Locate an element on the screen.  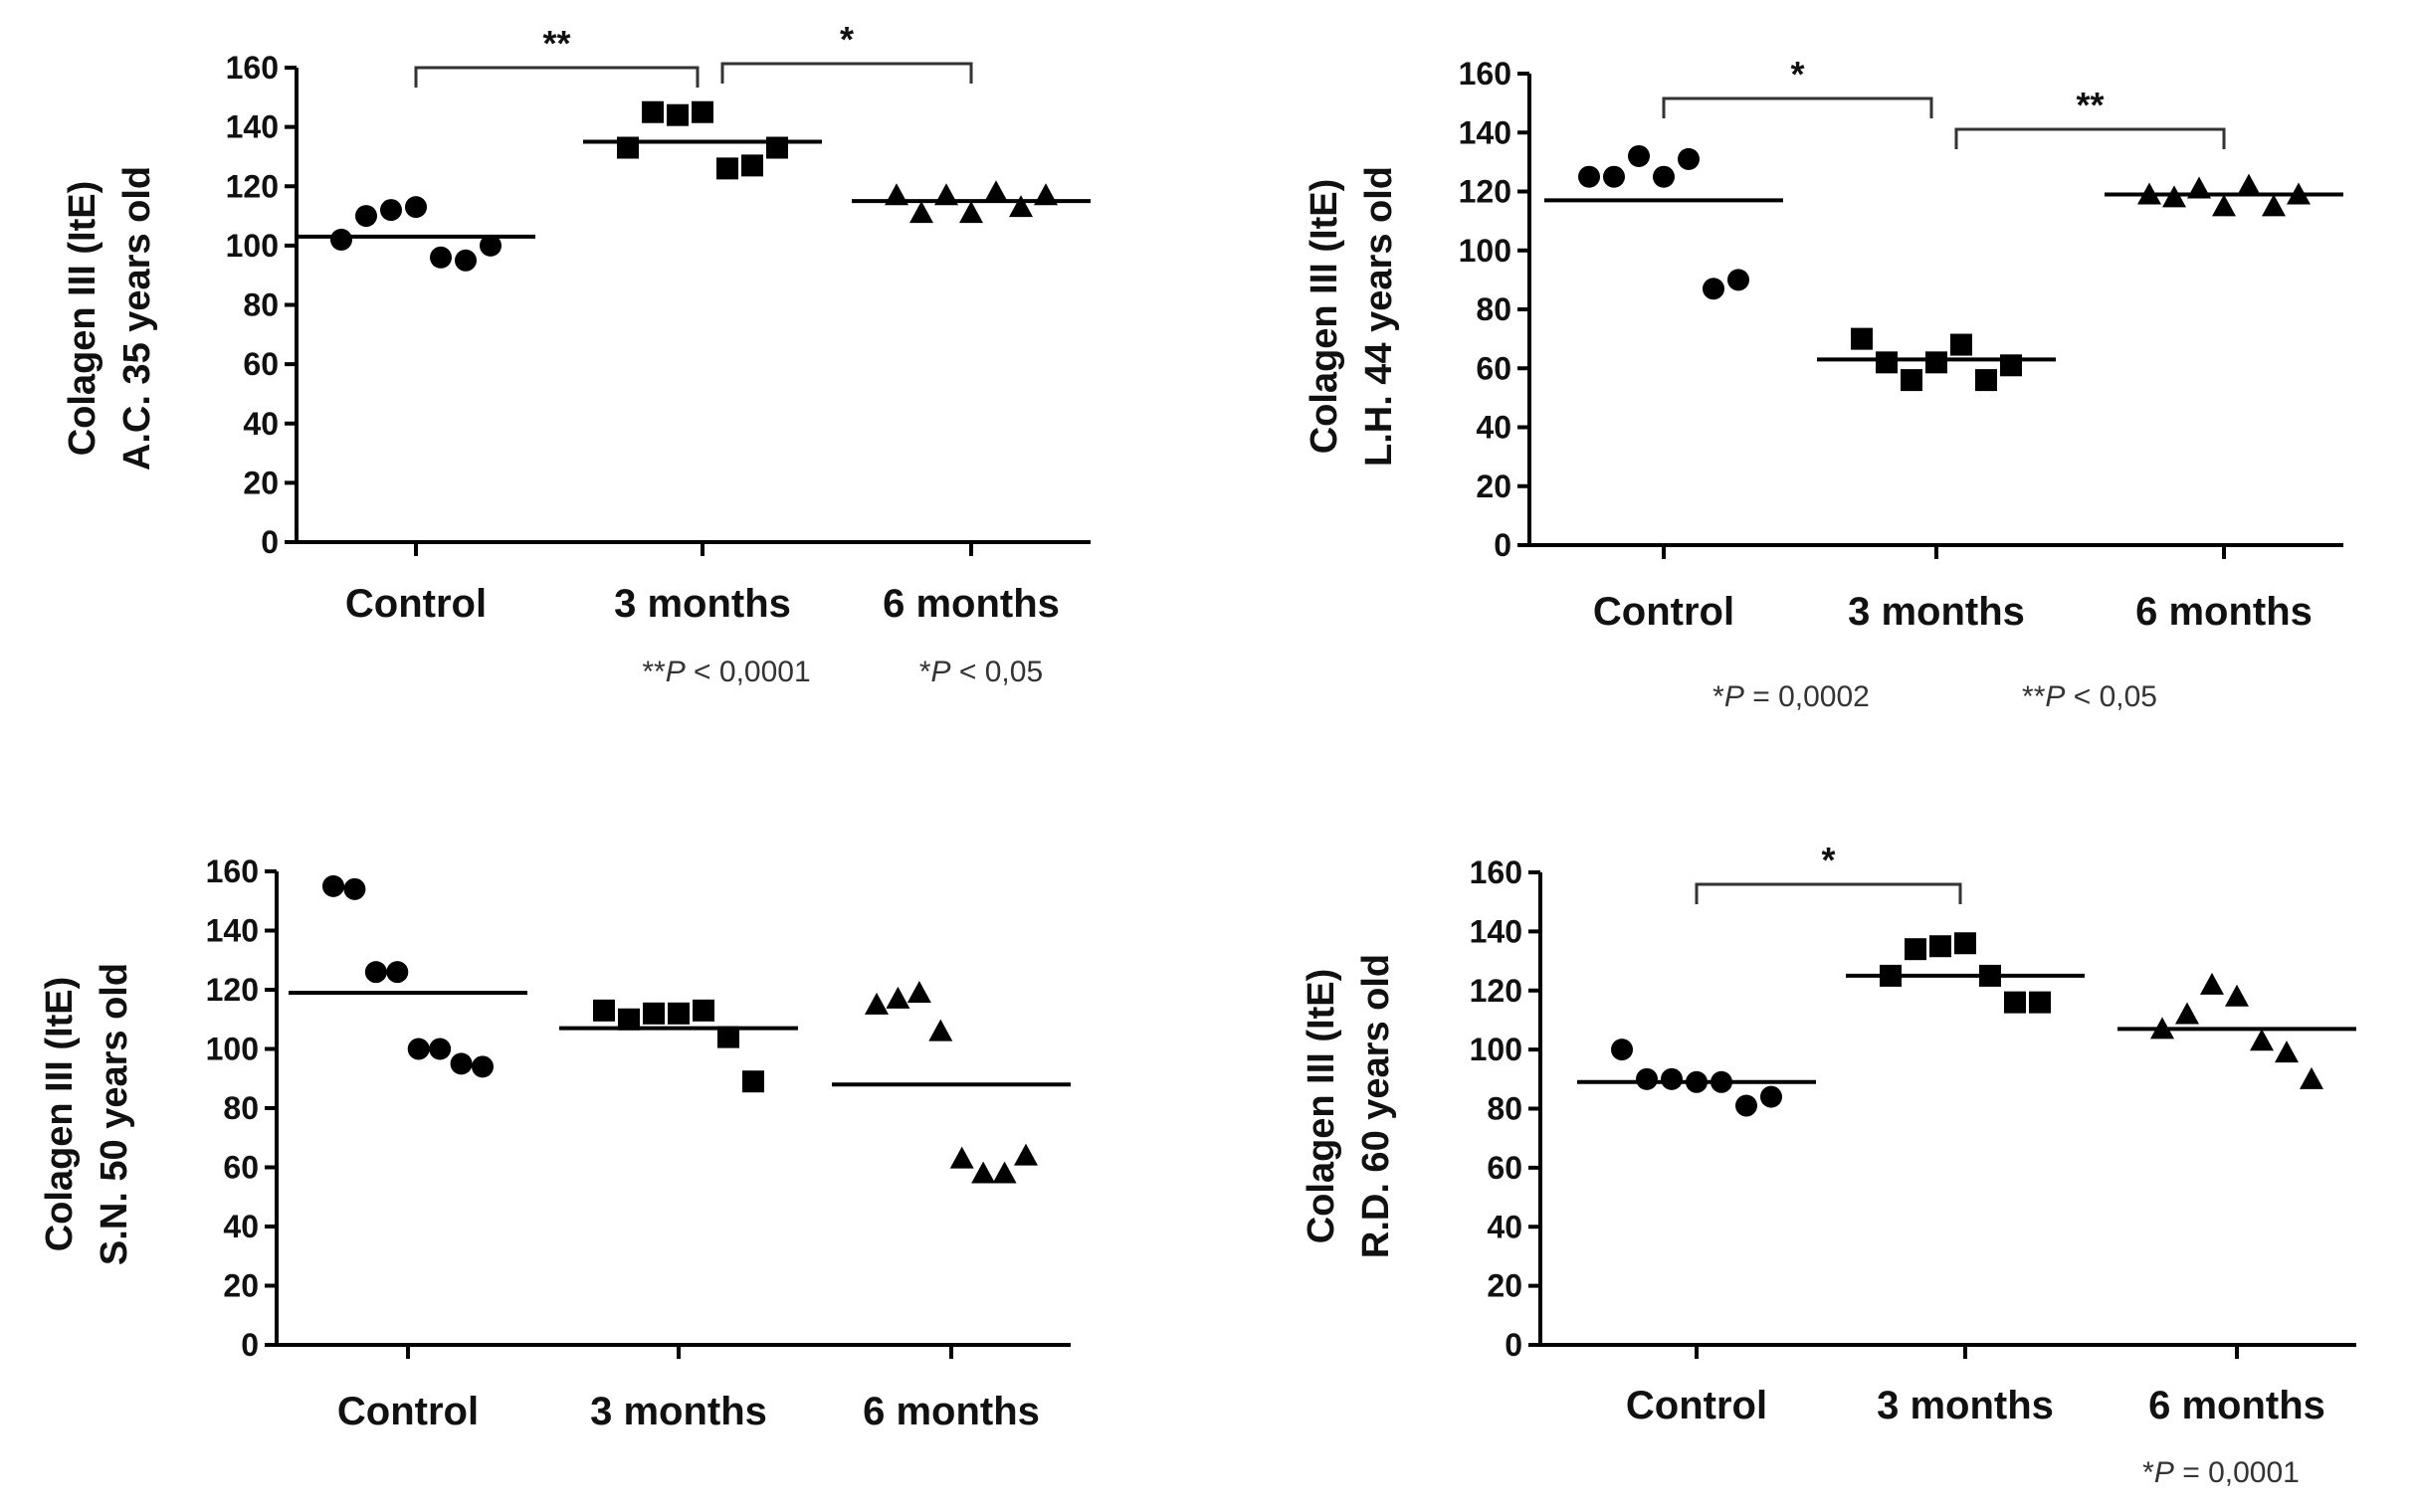
p-value-note: *P < 0,05 is located at coordinates (981, 672).